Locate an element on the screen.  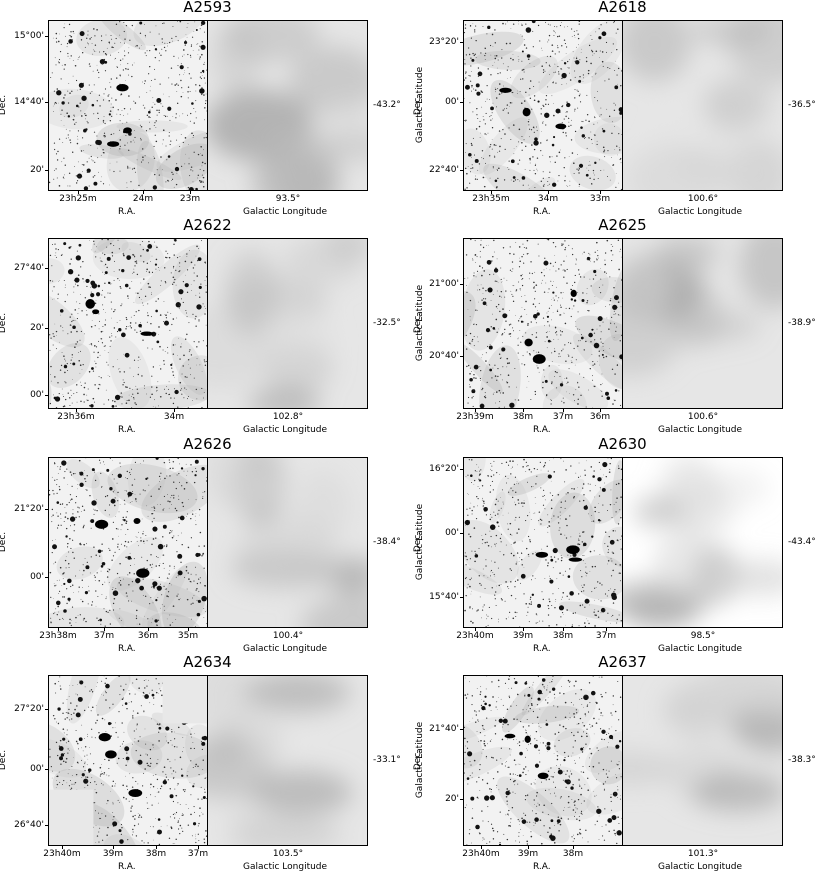
glat-tick-label: -32.5° is located at coordinates (387, 323).